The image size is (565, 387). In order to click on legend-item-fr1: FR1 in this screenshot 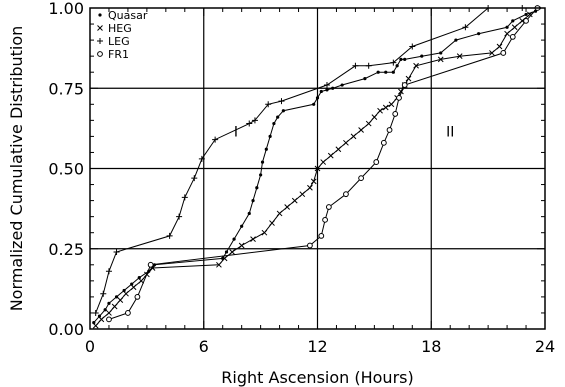, I will do `click(113, 54)`.